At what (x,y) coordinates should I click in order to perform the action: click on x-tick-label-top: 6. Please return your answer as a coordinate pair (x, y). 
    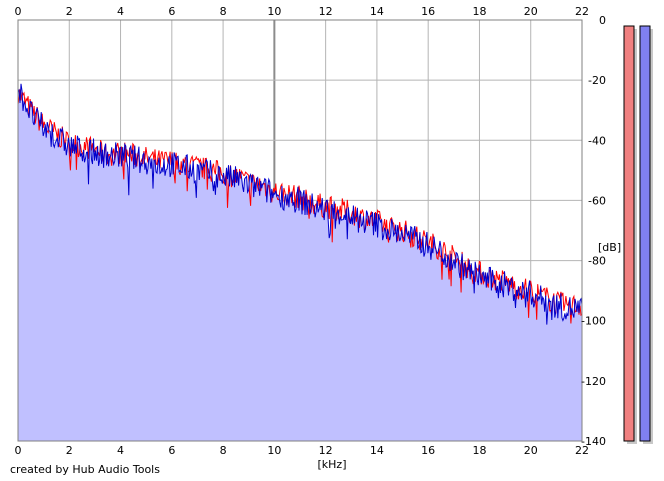
    Looking at the image, I should click on (171, 11).